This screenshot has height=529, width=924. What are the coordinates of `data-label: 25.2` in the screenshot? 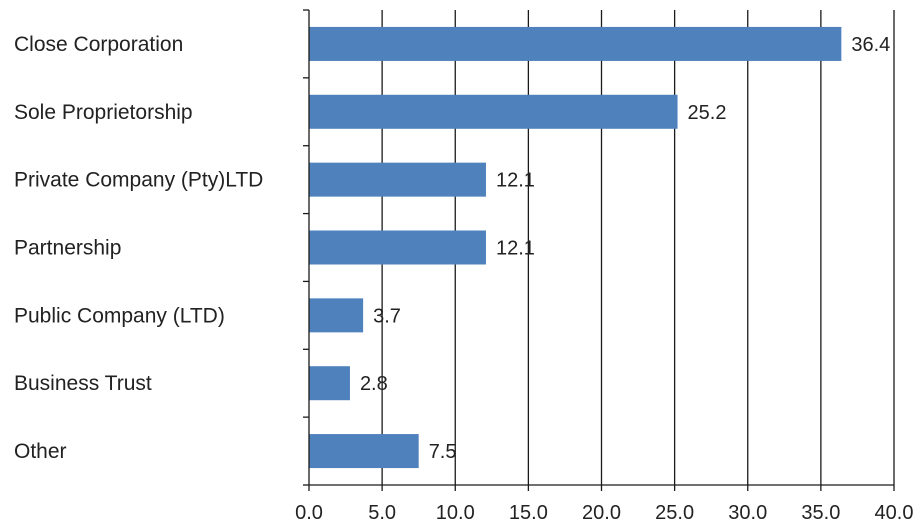 It's located at (707, 113).